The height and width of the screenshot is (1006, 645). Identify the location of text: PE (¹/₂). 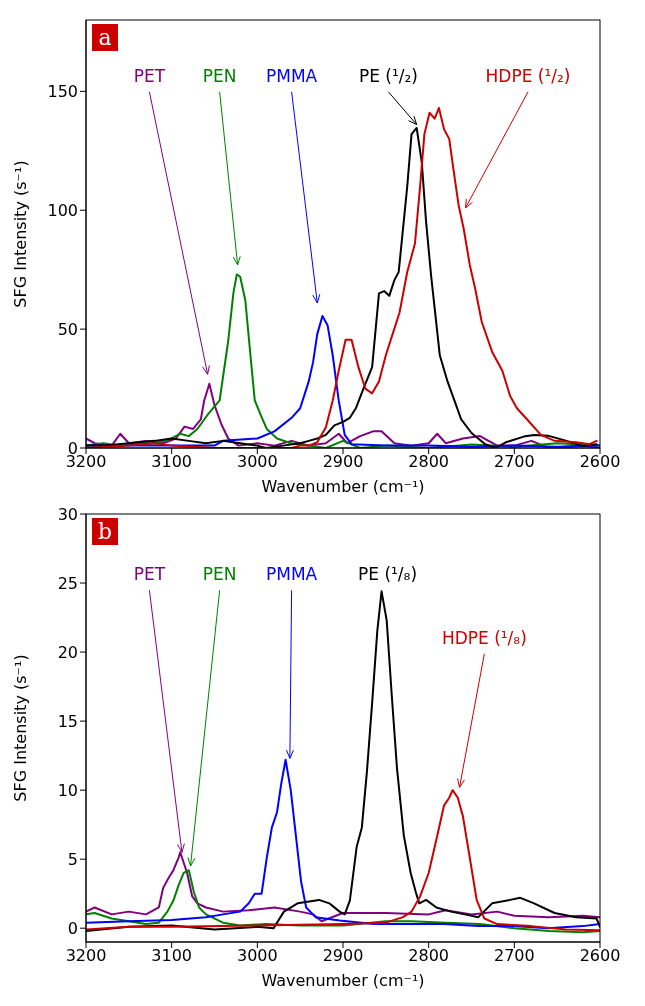
(388, 75).